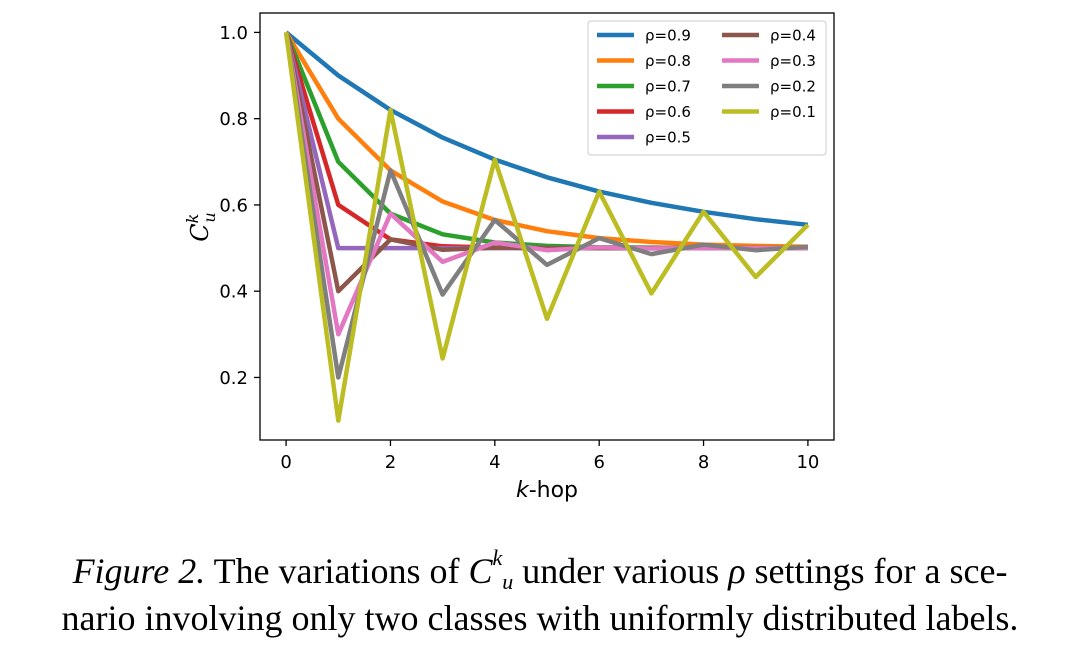  Describe the element at coordinates (491, 569) in the screenshot. I see `caption-symbol: Cku` at that location.